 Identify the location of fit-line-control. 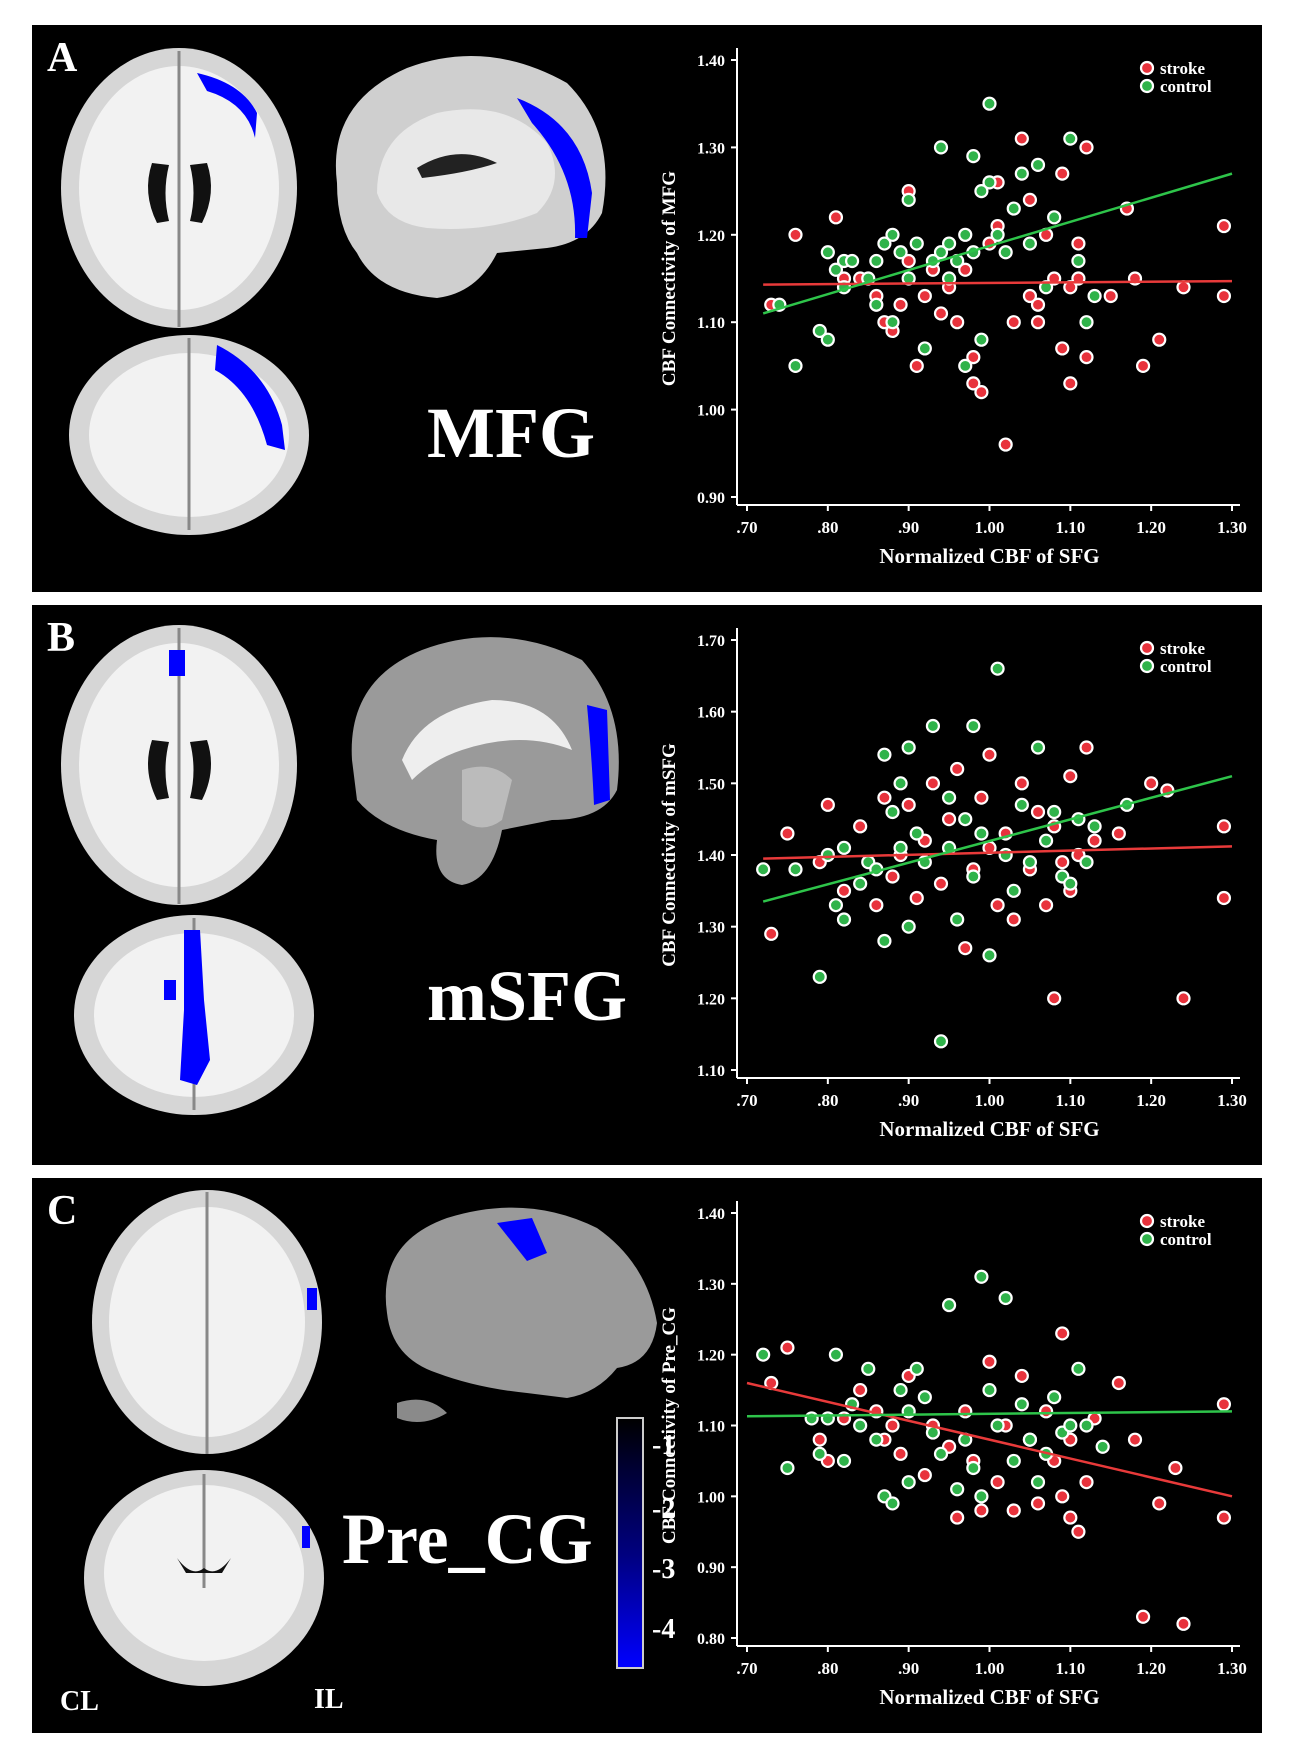
(997, 243).